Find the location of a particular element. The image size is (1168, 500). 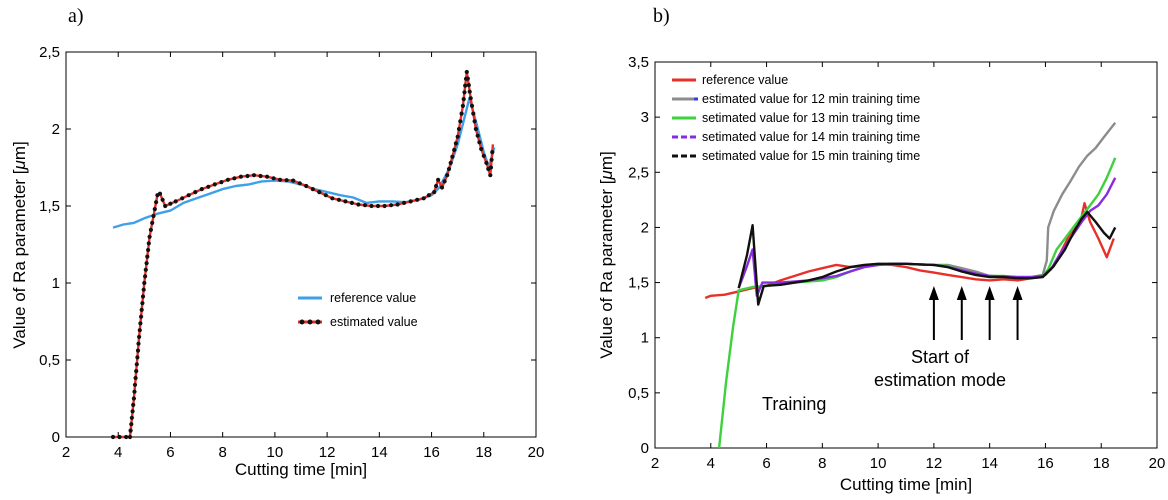

x-tick-label-b-5: 12 is located at coordinates (934, 463).